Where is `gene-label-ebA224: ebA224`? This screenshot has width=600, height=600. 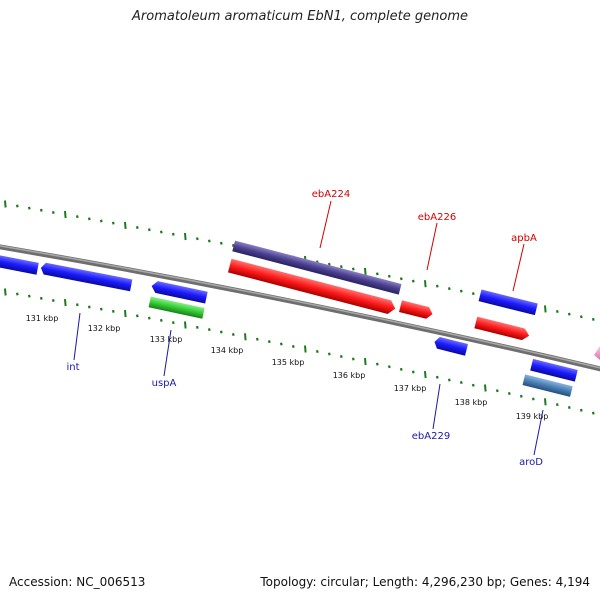
gene-label-ebA224: ebA224 is located at coordinates (331, 194).